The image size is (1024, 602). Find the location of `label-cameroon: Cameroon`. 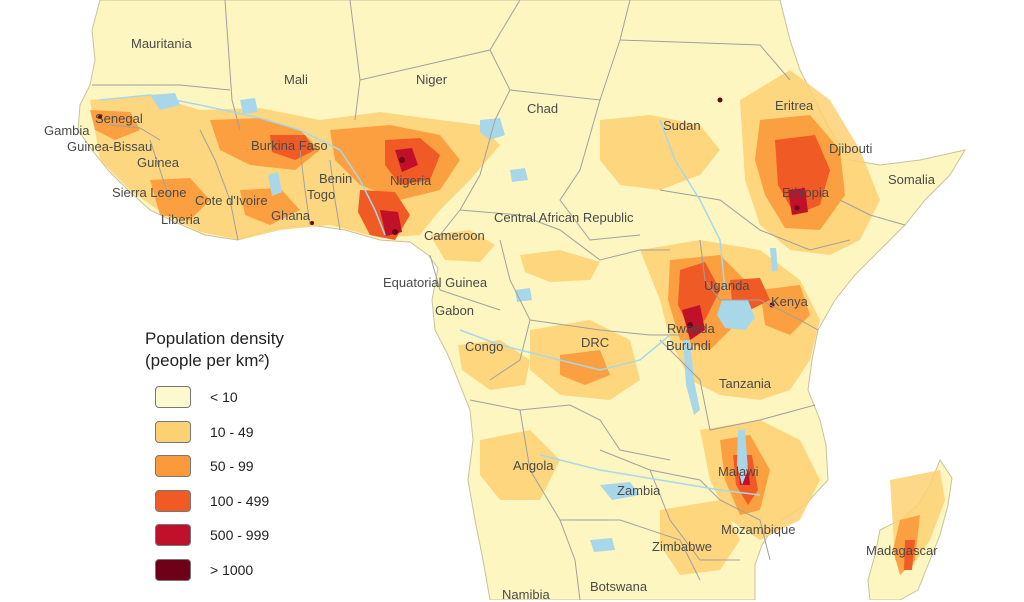

label-cameroon: Cameroon is located at coordinates (454, 235).